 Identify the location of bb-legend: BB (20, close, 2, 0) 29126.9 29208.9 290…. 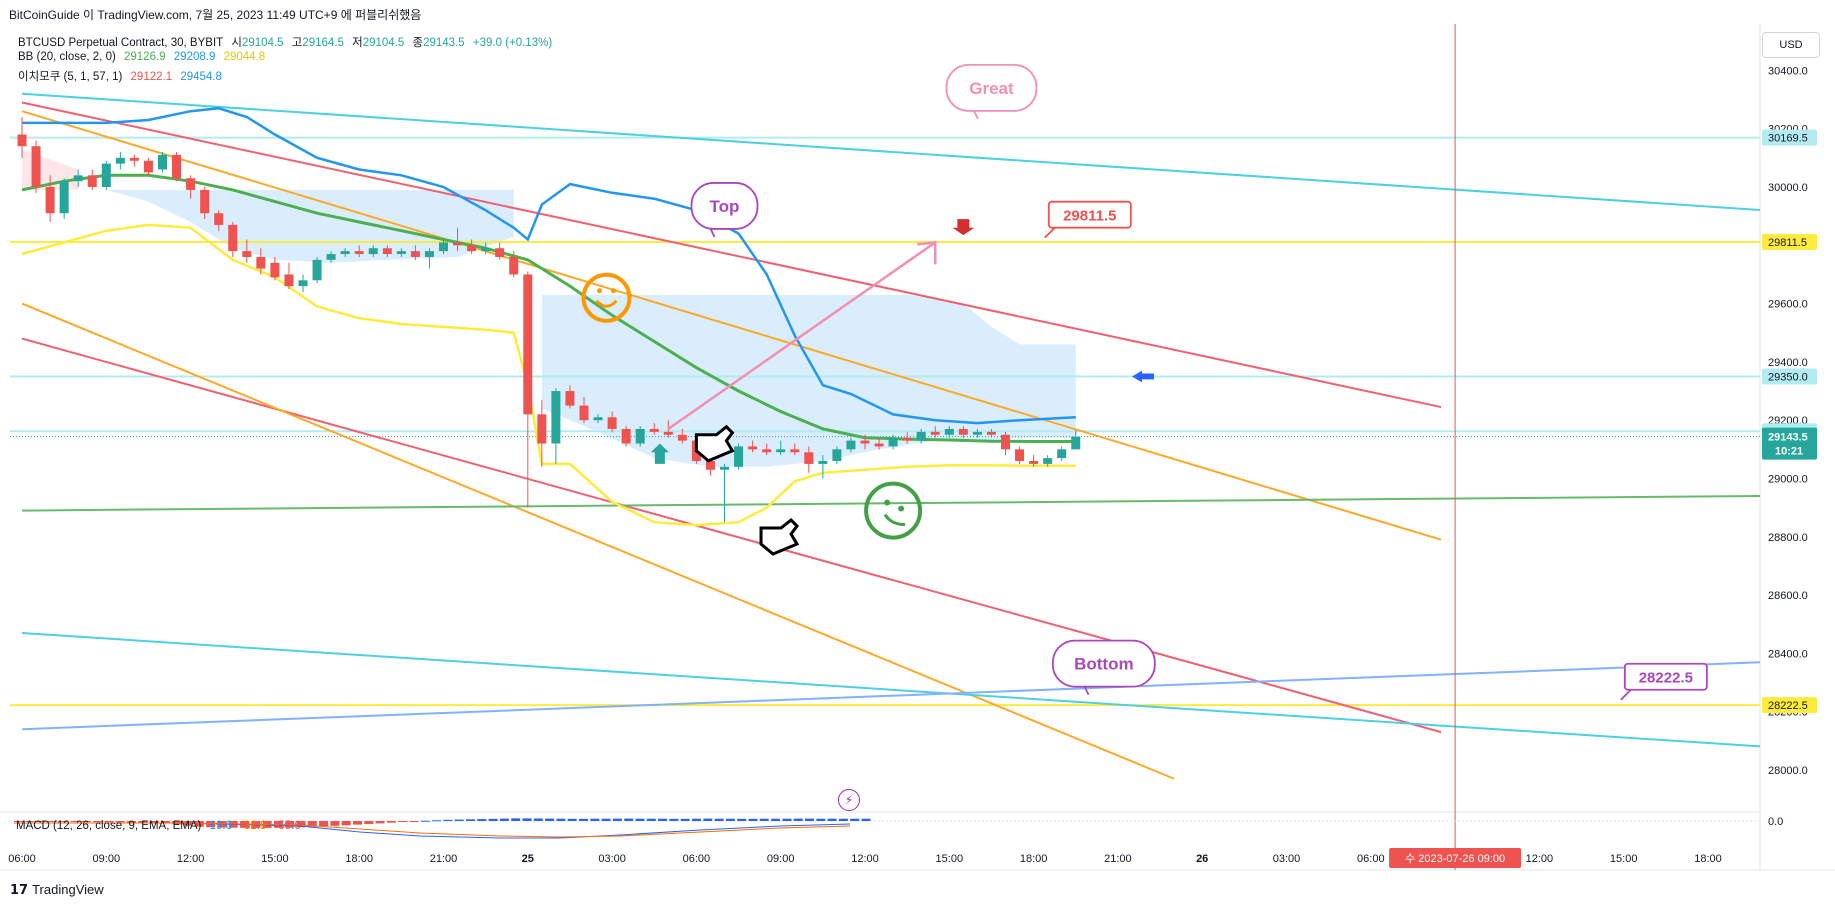
(144, 57).